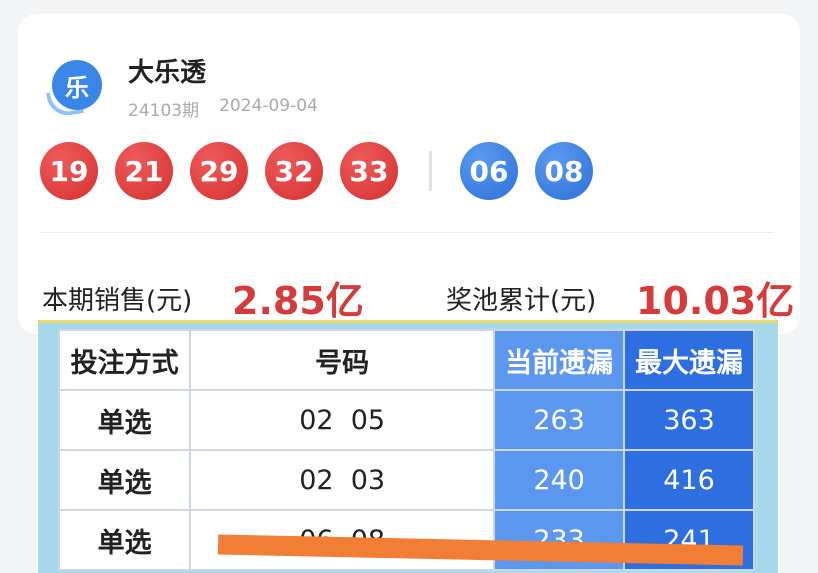 This screenshot has width=818, height=573. What do you see at coordinates (407, 232) in the screenshot?
I see `card-divider` at bounding box center [407, 232].